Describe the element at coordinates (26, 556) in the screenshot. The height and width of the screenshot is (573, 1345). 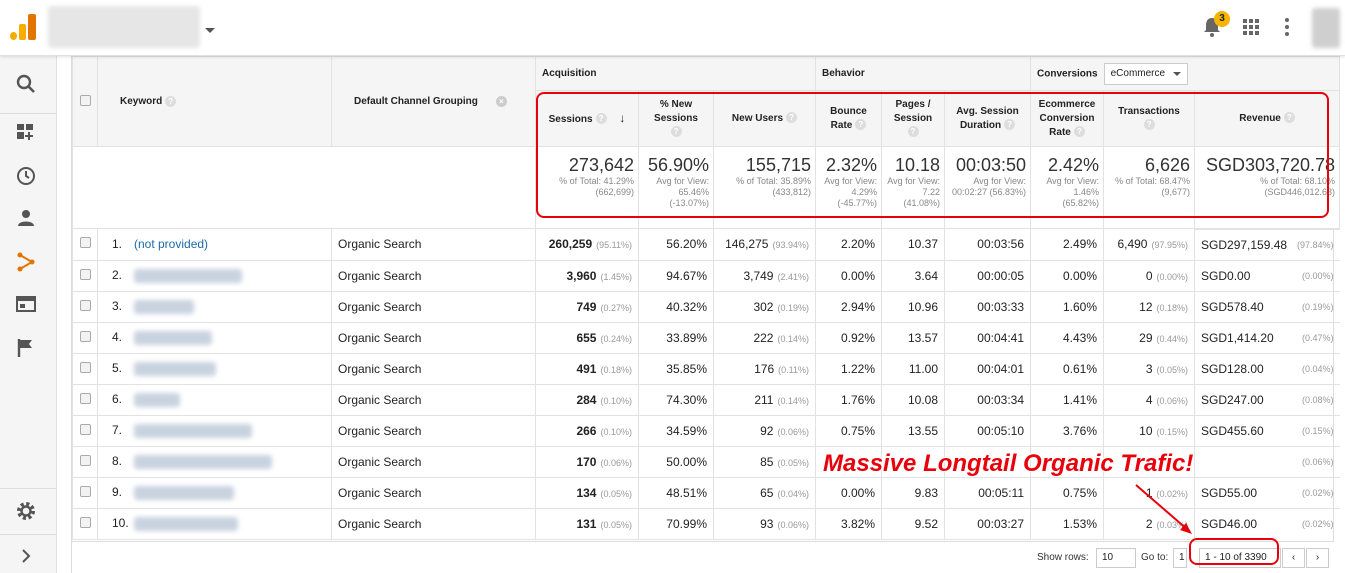
I see `expand-nav-chevron-icon` at that location.